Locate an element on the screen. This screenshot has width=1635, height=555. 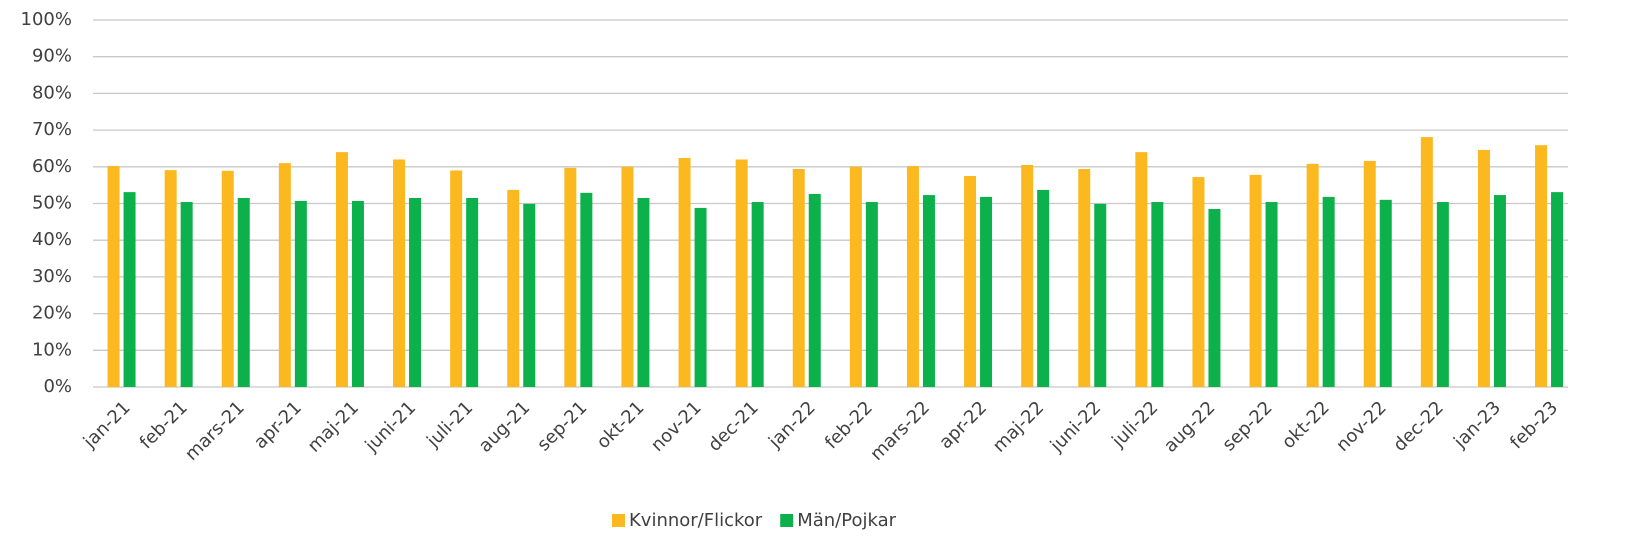
x-tick-label: dec-21 is located at coordinates (733, 426).